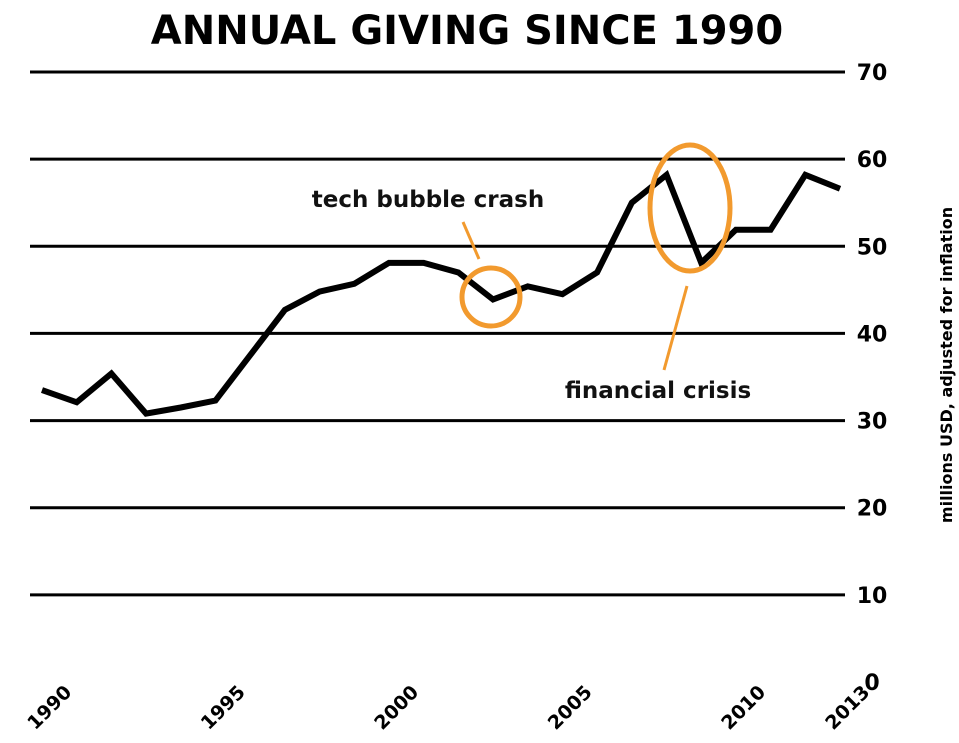  Describe the element at coordinates (872, 73) in the screenshot. I see `y-tick-label: 70` at that location.